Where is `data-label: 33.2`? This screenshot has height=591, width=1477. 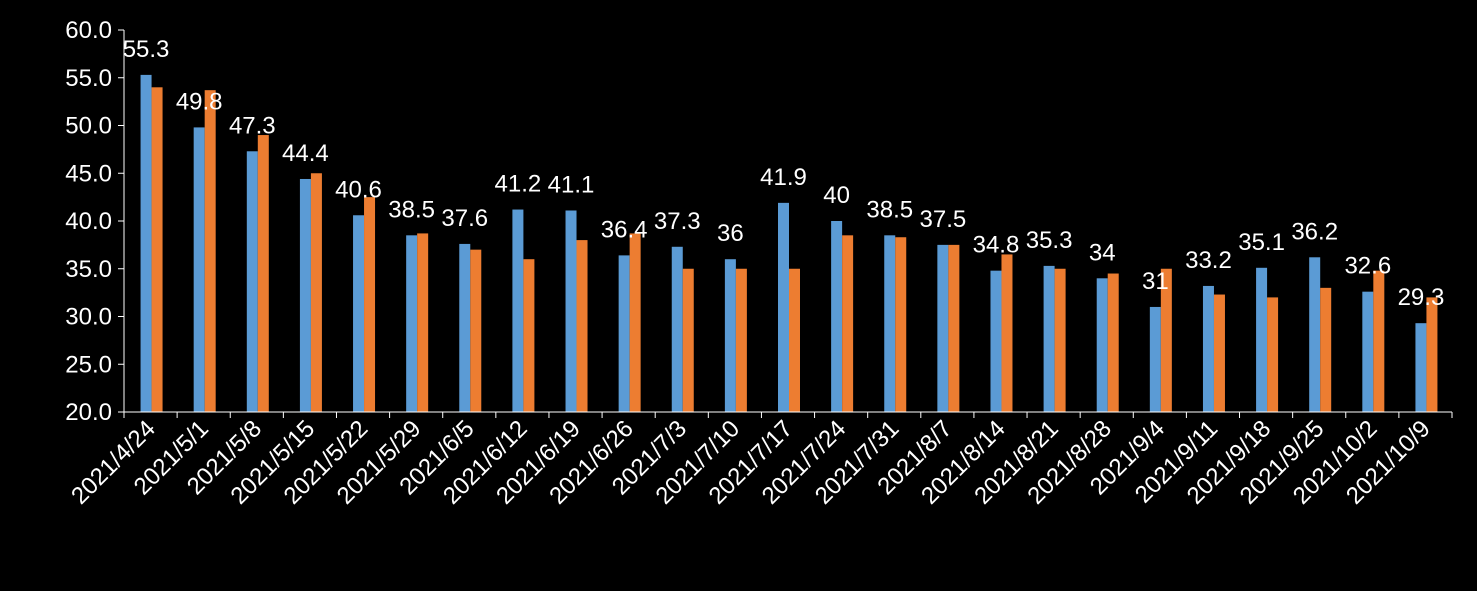
data-label: 33.2 is located at coordinates (1208, 260).